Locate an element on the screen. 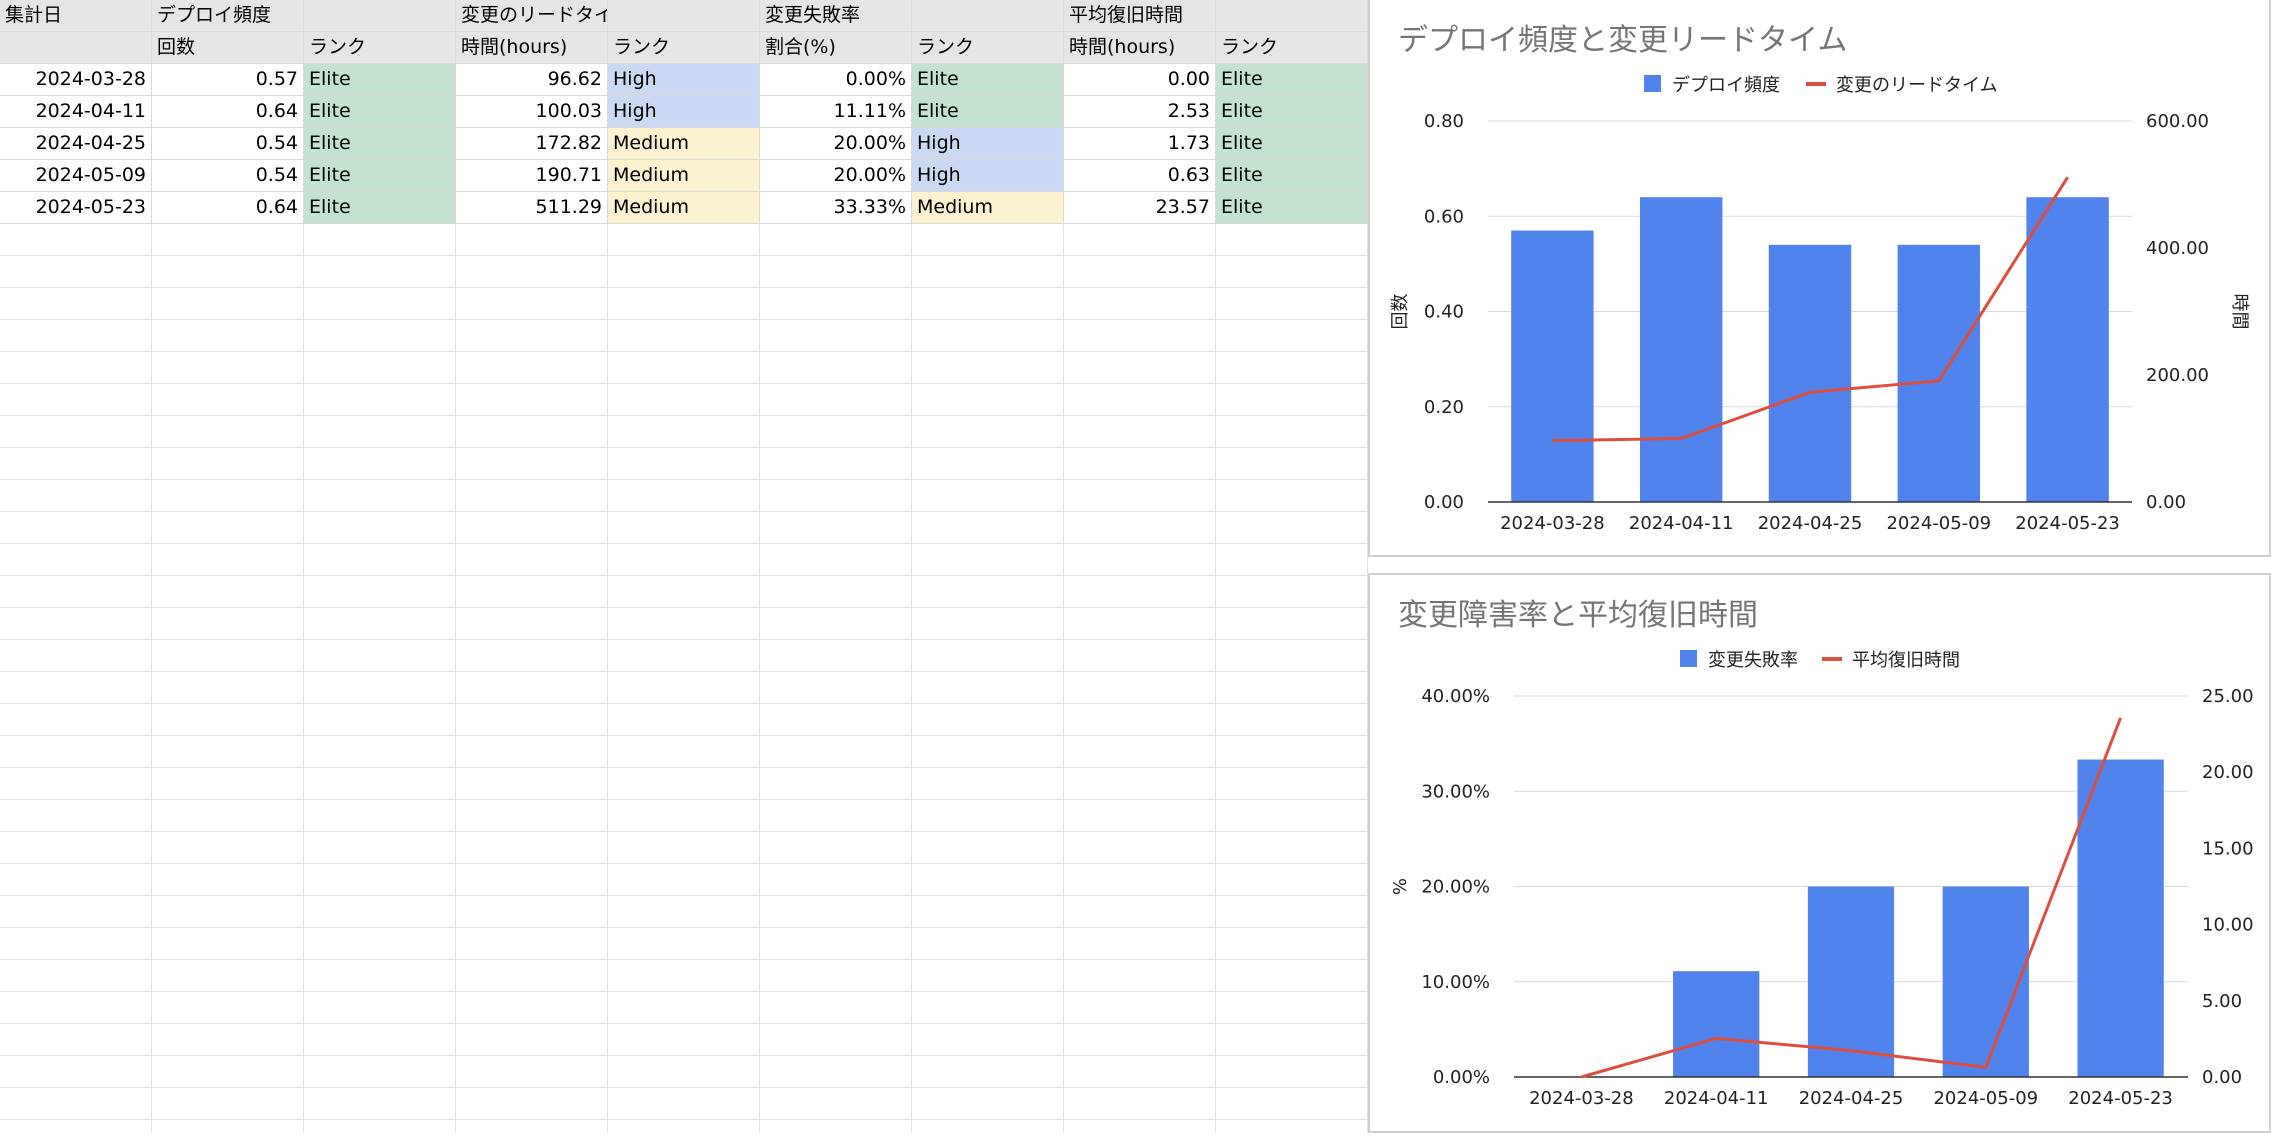  table-cell: 0.00 is located at coordinates (1140, 80).